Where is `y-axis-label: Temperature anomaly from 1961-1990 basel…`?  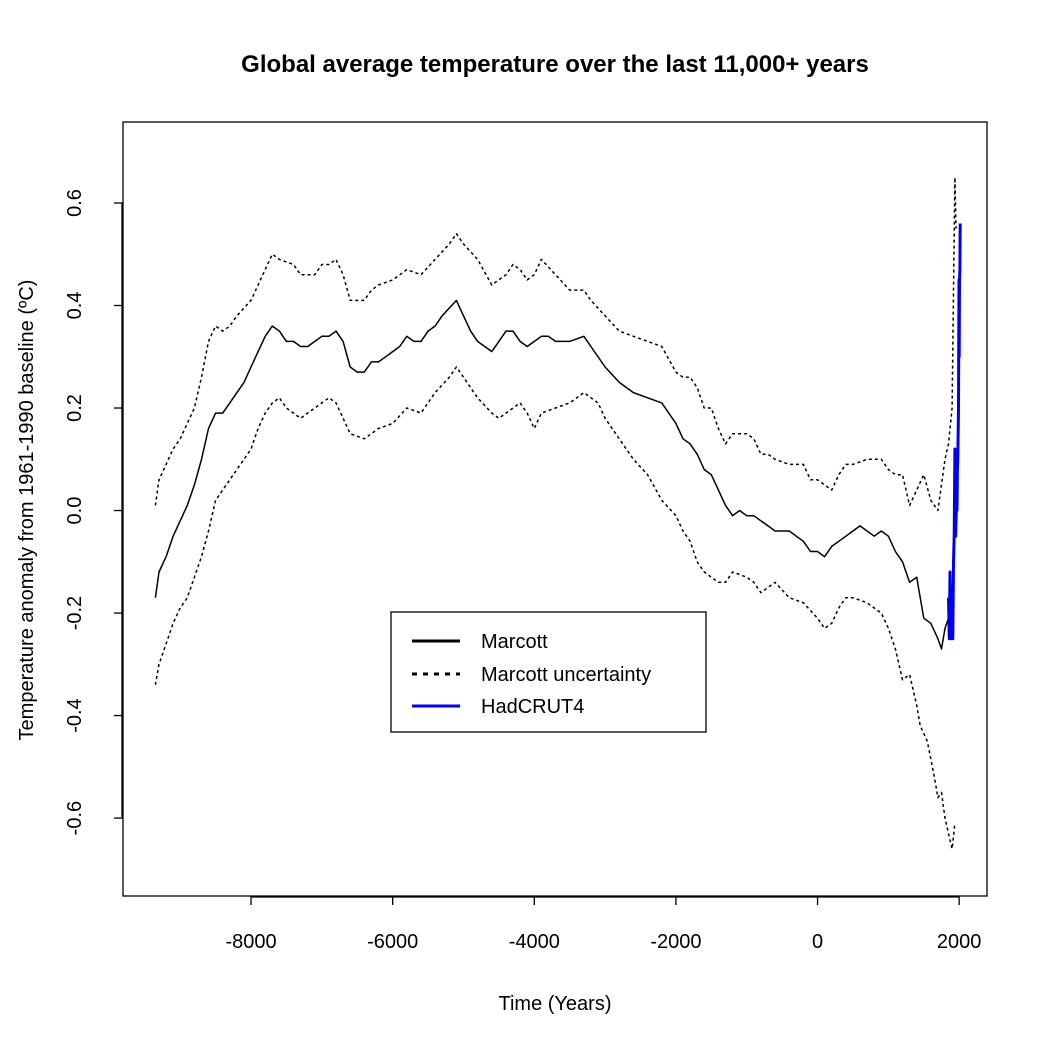 y-axis-label: Temperature anomaly from 1961-1990 basel… is located at coordinates (27, 510).